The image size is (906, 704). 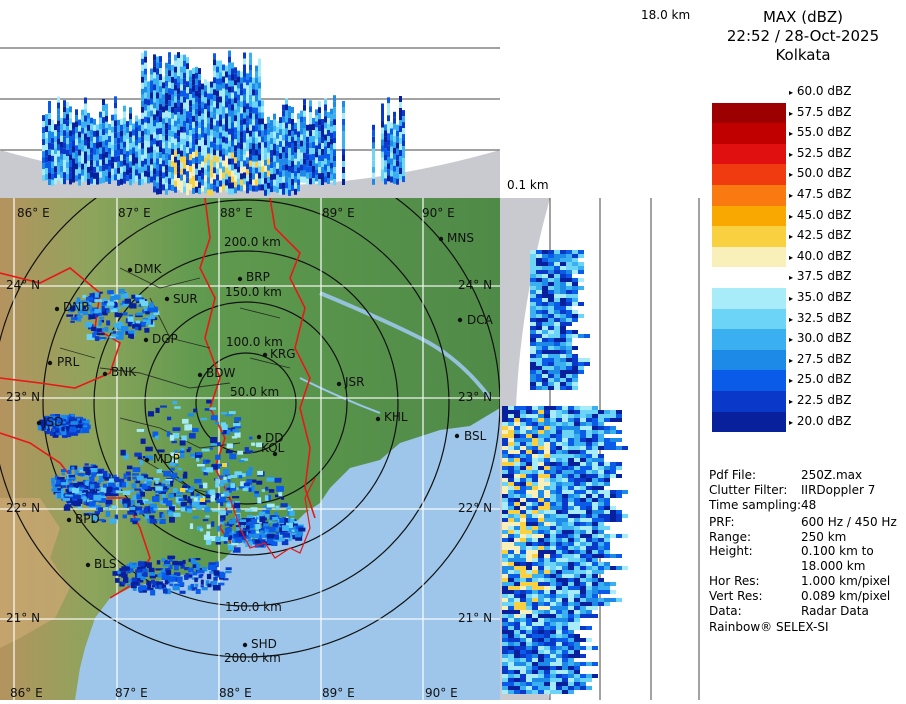 What do you see at coordinates (274, 438) in the screenshot?
I see `station-label-dd: DD` at bounding box center [274, 438].